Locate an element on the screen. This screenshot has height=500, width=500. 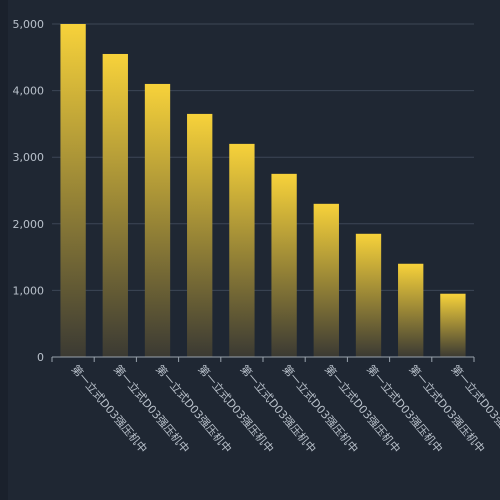
y-tick-label: 2,000 is located at coordinates (29, 224).